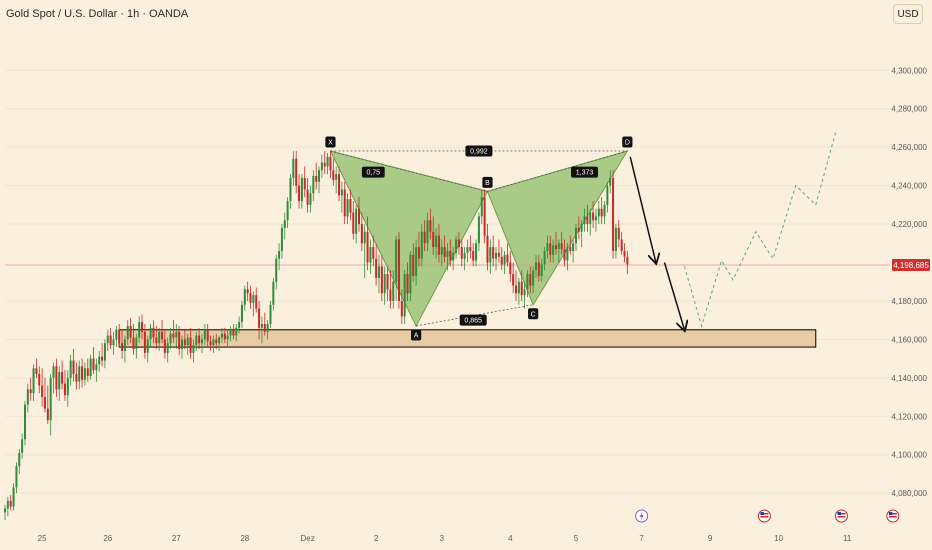  Describe the element at coordinates (557, 171) in the screenshot. I see `pattern-bd-line` at that location.